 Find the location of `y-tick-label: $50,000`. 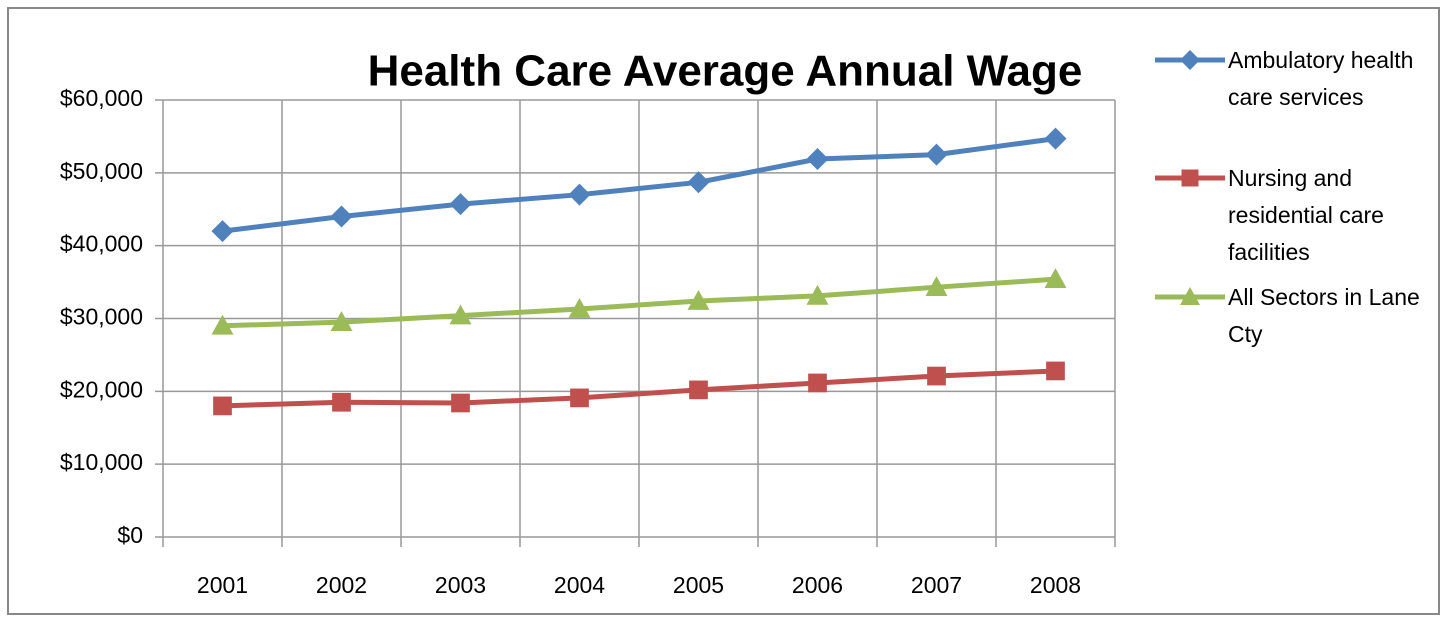

y-tick-label: $50,000 is located at coordinates (101, 171).